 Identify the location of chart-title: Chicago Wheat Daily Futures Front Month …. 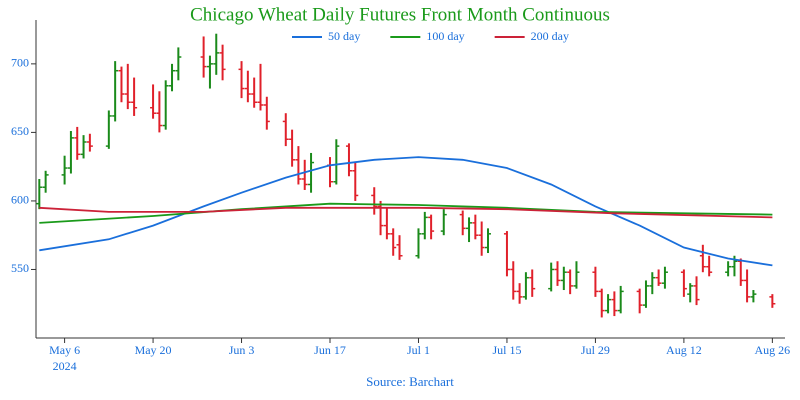
(400, 14).